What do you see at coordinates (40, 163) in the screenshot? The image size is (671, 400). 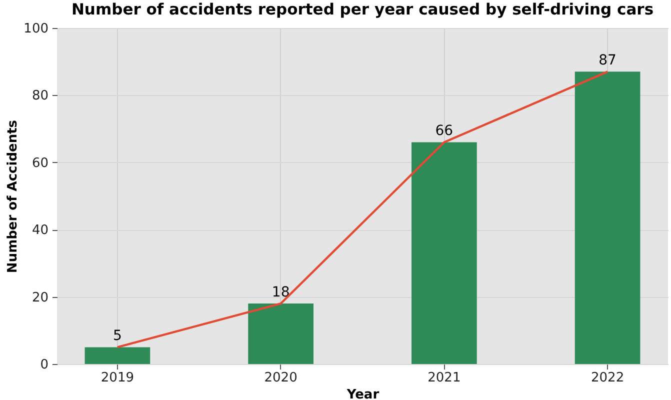 I see `y-tick-label: 60` at bounding box center [40, 163].